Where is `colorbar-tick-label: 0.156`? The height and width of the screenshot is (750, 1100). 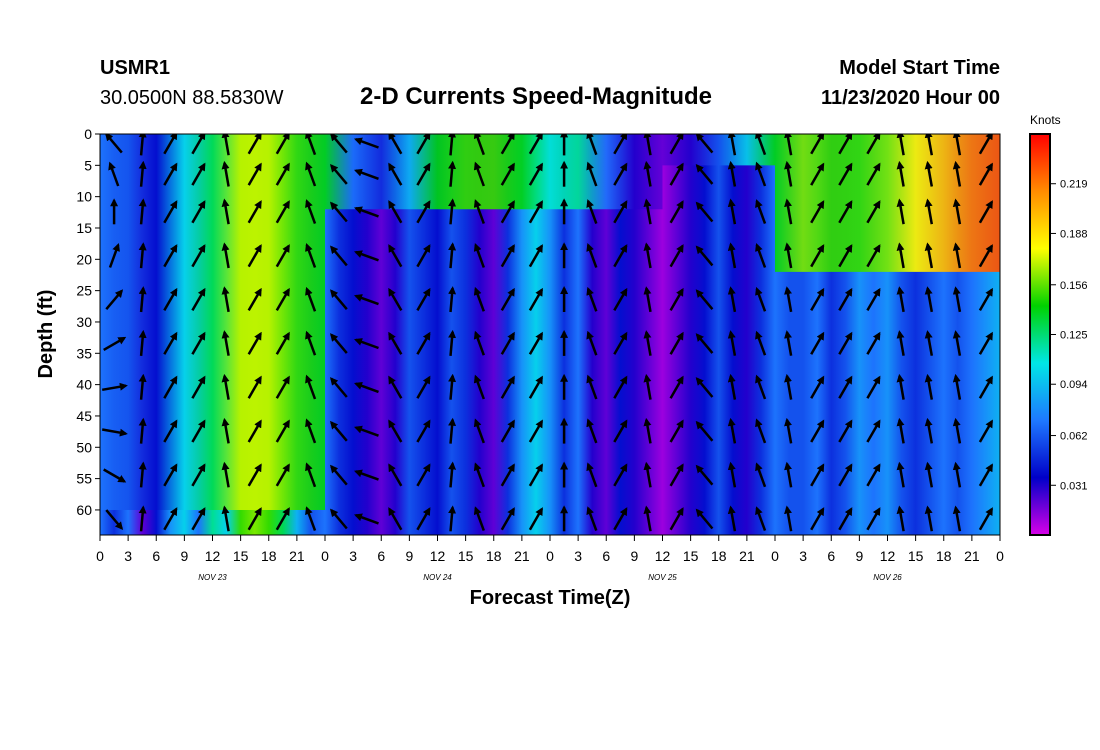 colorbar-tick-label: 0.156 is located at coordinates (1074, 286).